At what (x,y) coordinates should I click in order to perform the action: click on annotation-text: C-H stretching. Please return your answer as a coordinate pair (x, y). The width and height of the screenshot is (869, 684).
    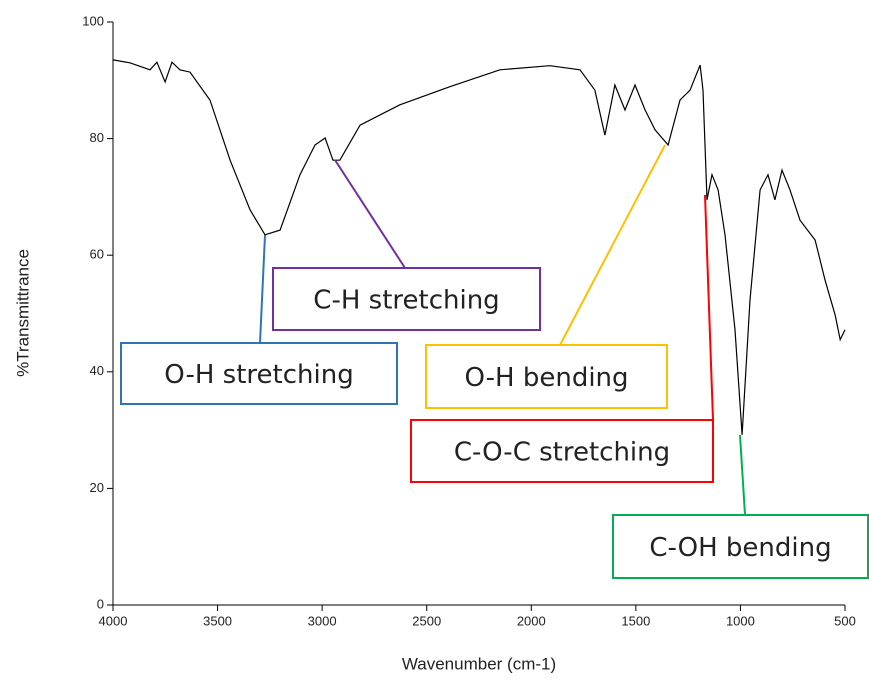
    Looking at the image, I should click on (406, 301).